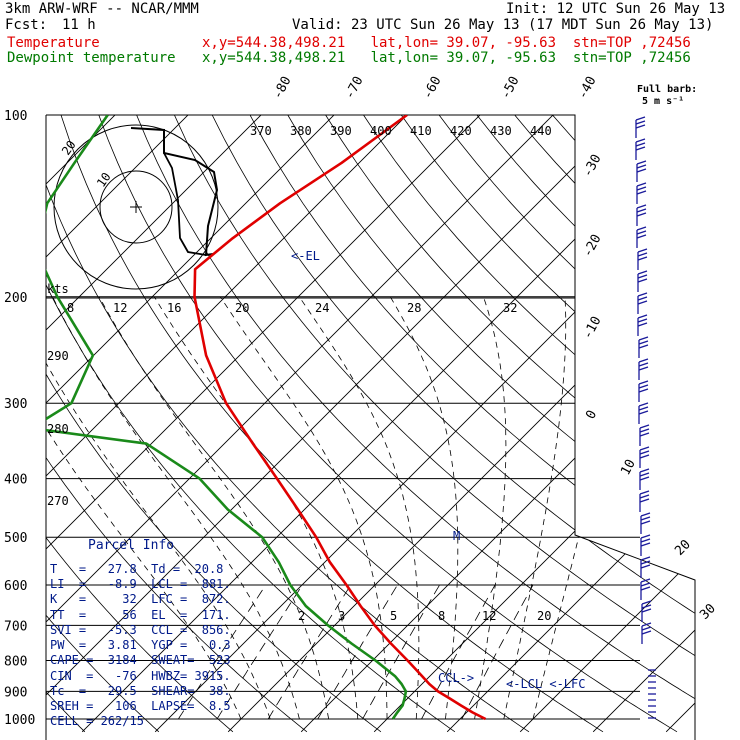 The height and width of the screenshot is (740, 740). What do you see at coordinates (592, 166) in the screenshot?
I see `isotherm-label: -30` at bounding box center [592, 166].